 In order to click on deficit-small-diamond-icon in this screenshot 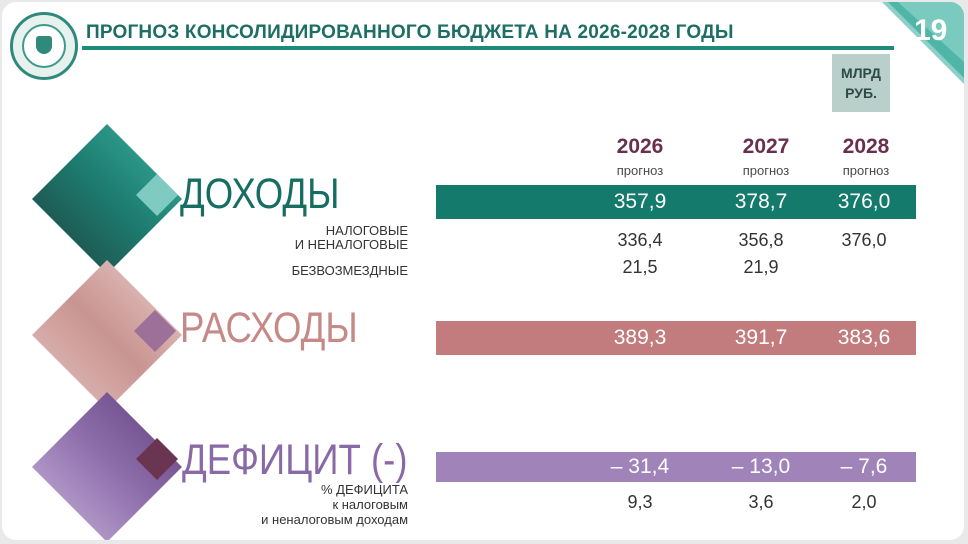, I will do `click(157, 459)`.